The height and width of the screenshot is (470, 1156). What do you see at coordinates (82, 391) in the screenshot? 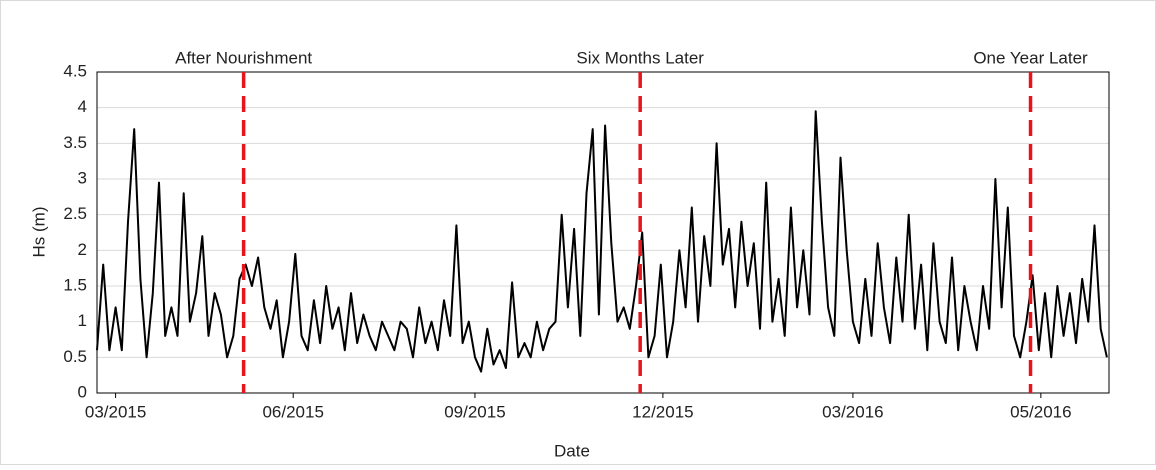
I see `y-tick-label: 0` at bounding box center [82, 391].